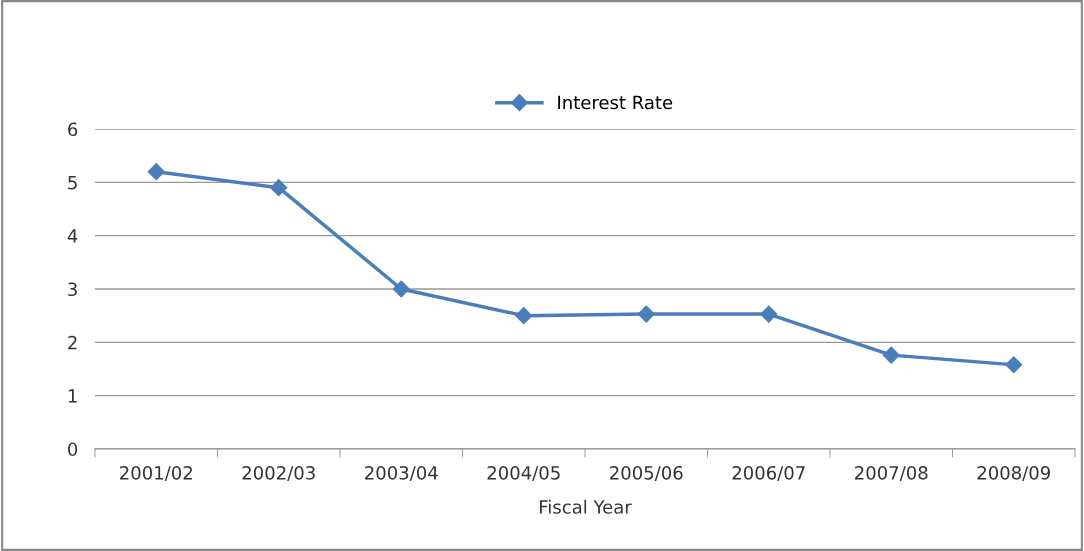 The height and width of the screenshot is (551, 1084). Describe the element at coordinates (401, 473) in the screenshot. I see `x-tick-label: 2003/04` at that location.